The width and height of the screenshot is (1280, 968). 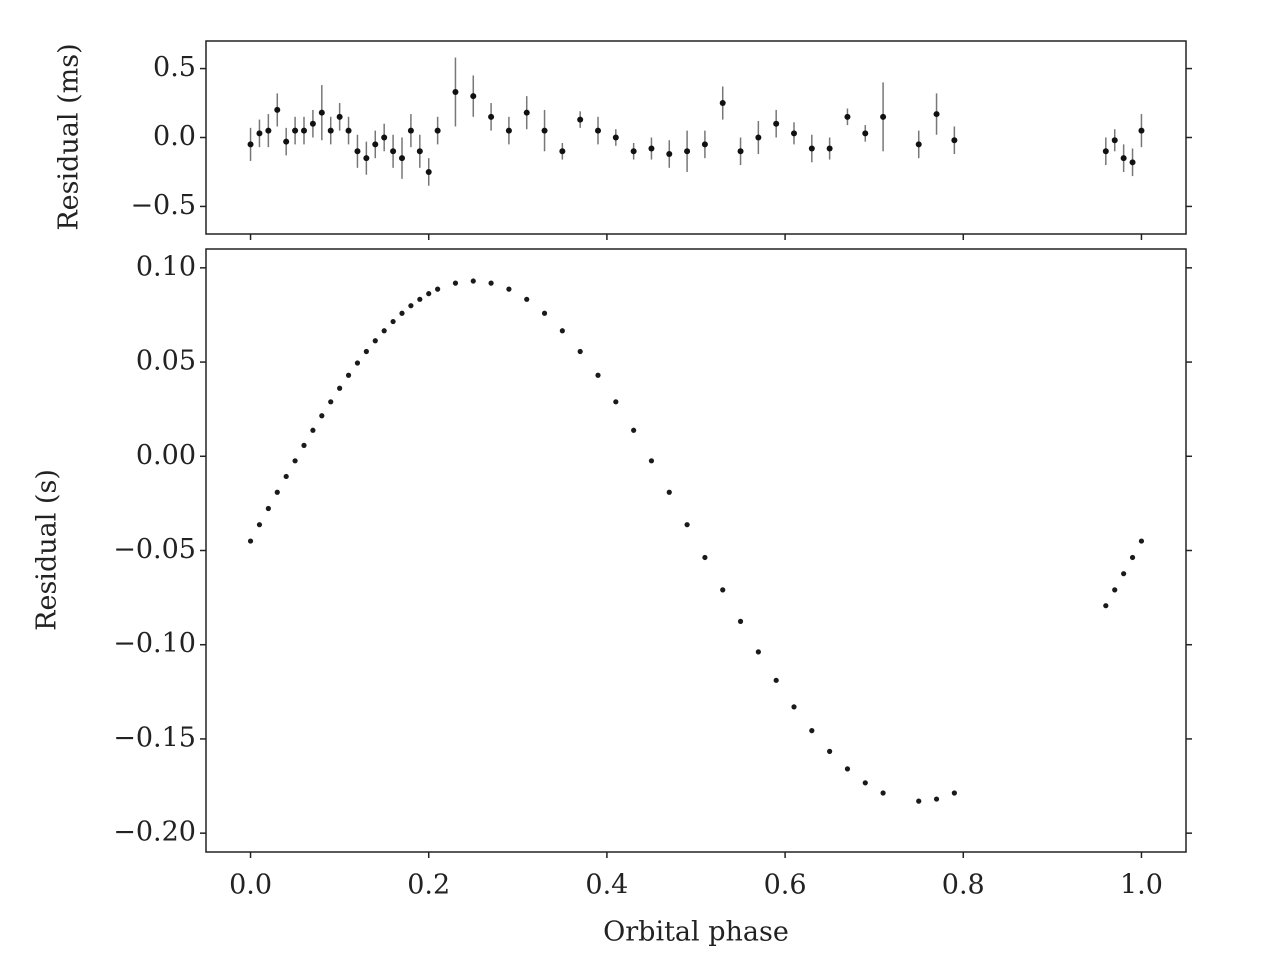 I want to click on x-tick-label: 0.2, so click(x=428, y=885).